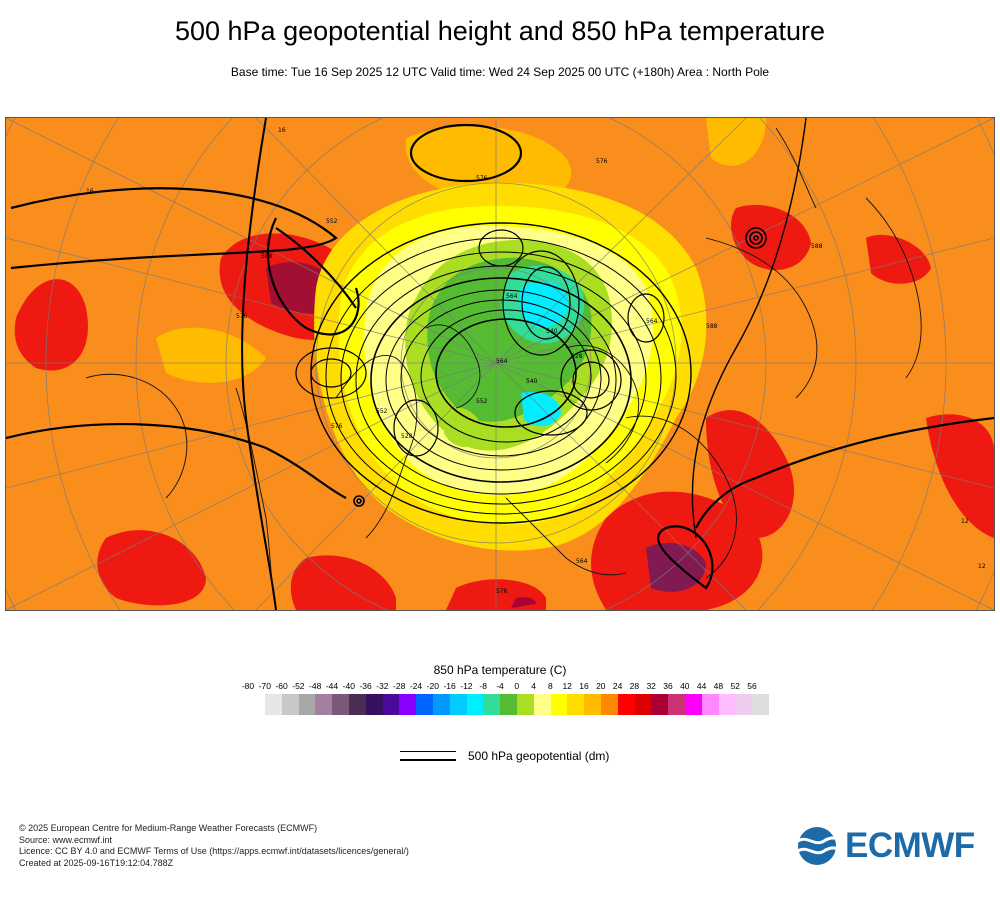 Image resolution: width=1000 pixels, height=900 pixels. Describe the element at coordinates (533, 686) in the screenshot. I see `legend-tick-label: 4` at that location.